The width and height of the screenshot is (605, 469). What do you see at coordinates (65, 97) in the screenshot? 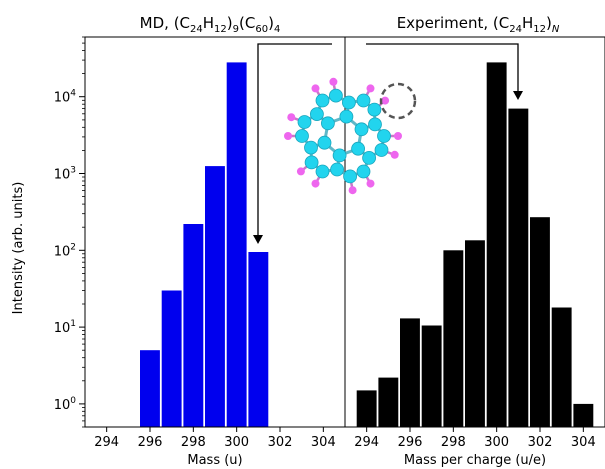
I see `y-tick-label: 10⁴` at bounding box center [65, 97].